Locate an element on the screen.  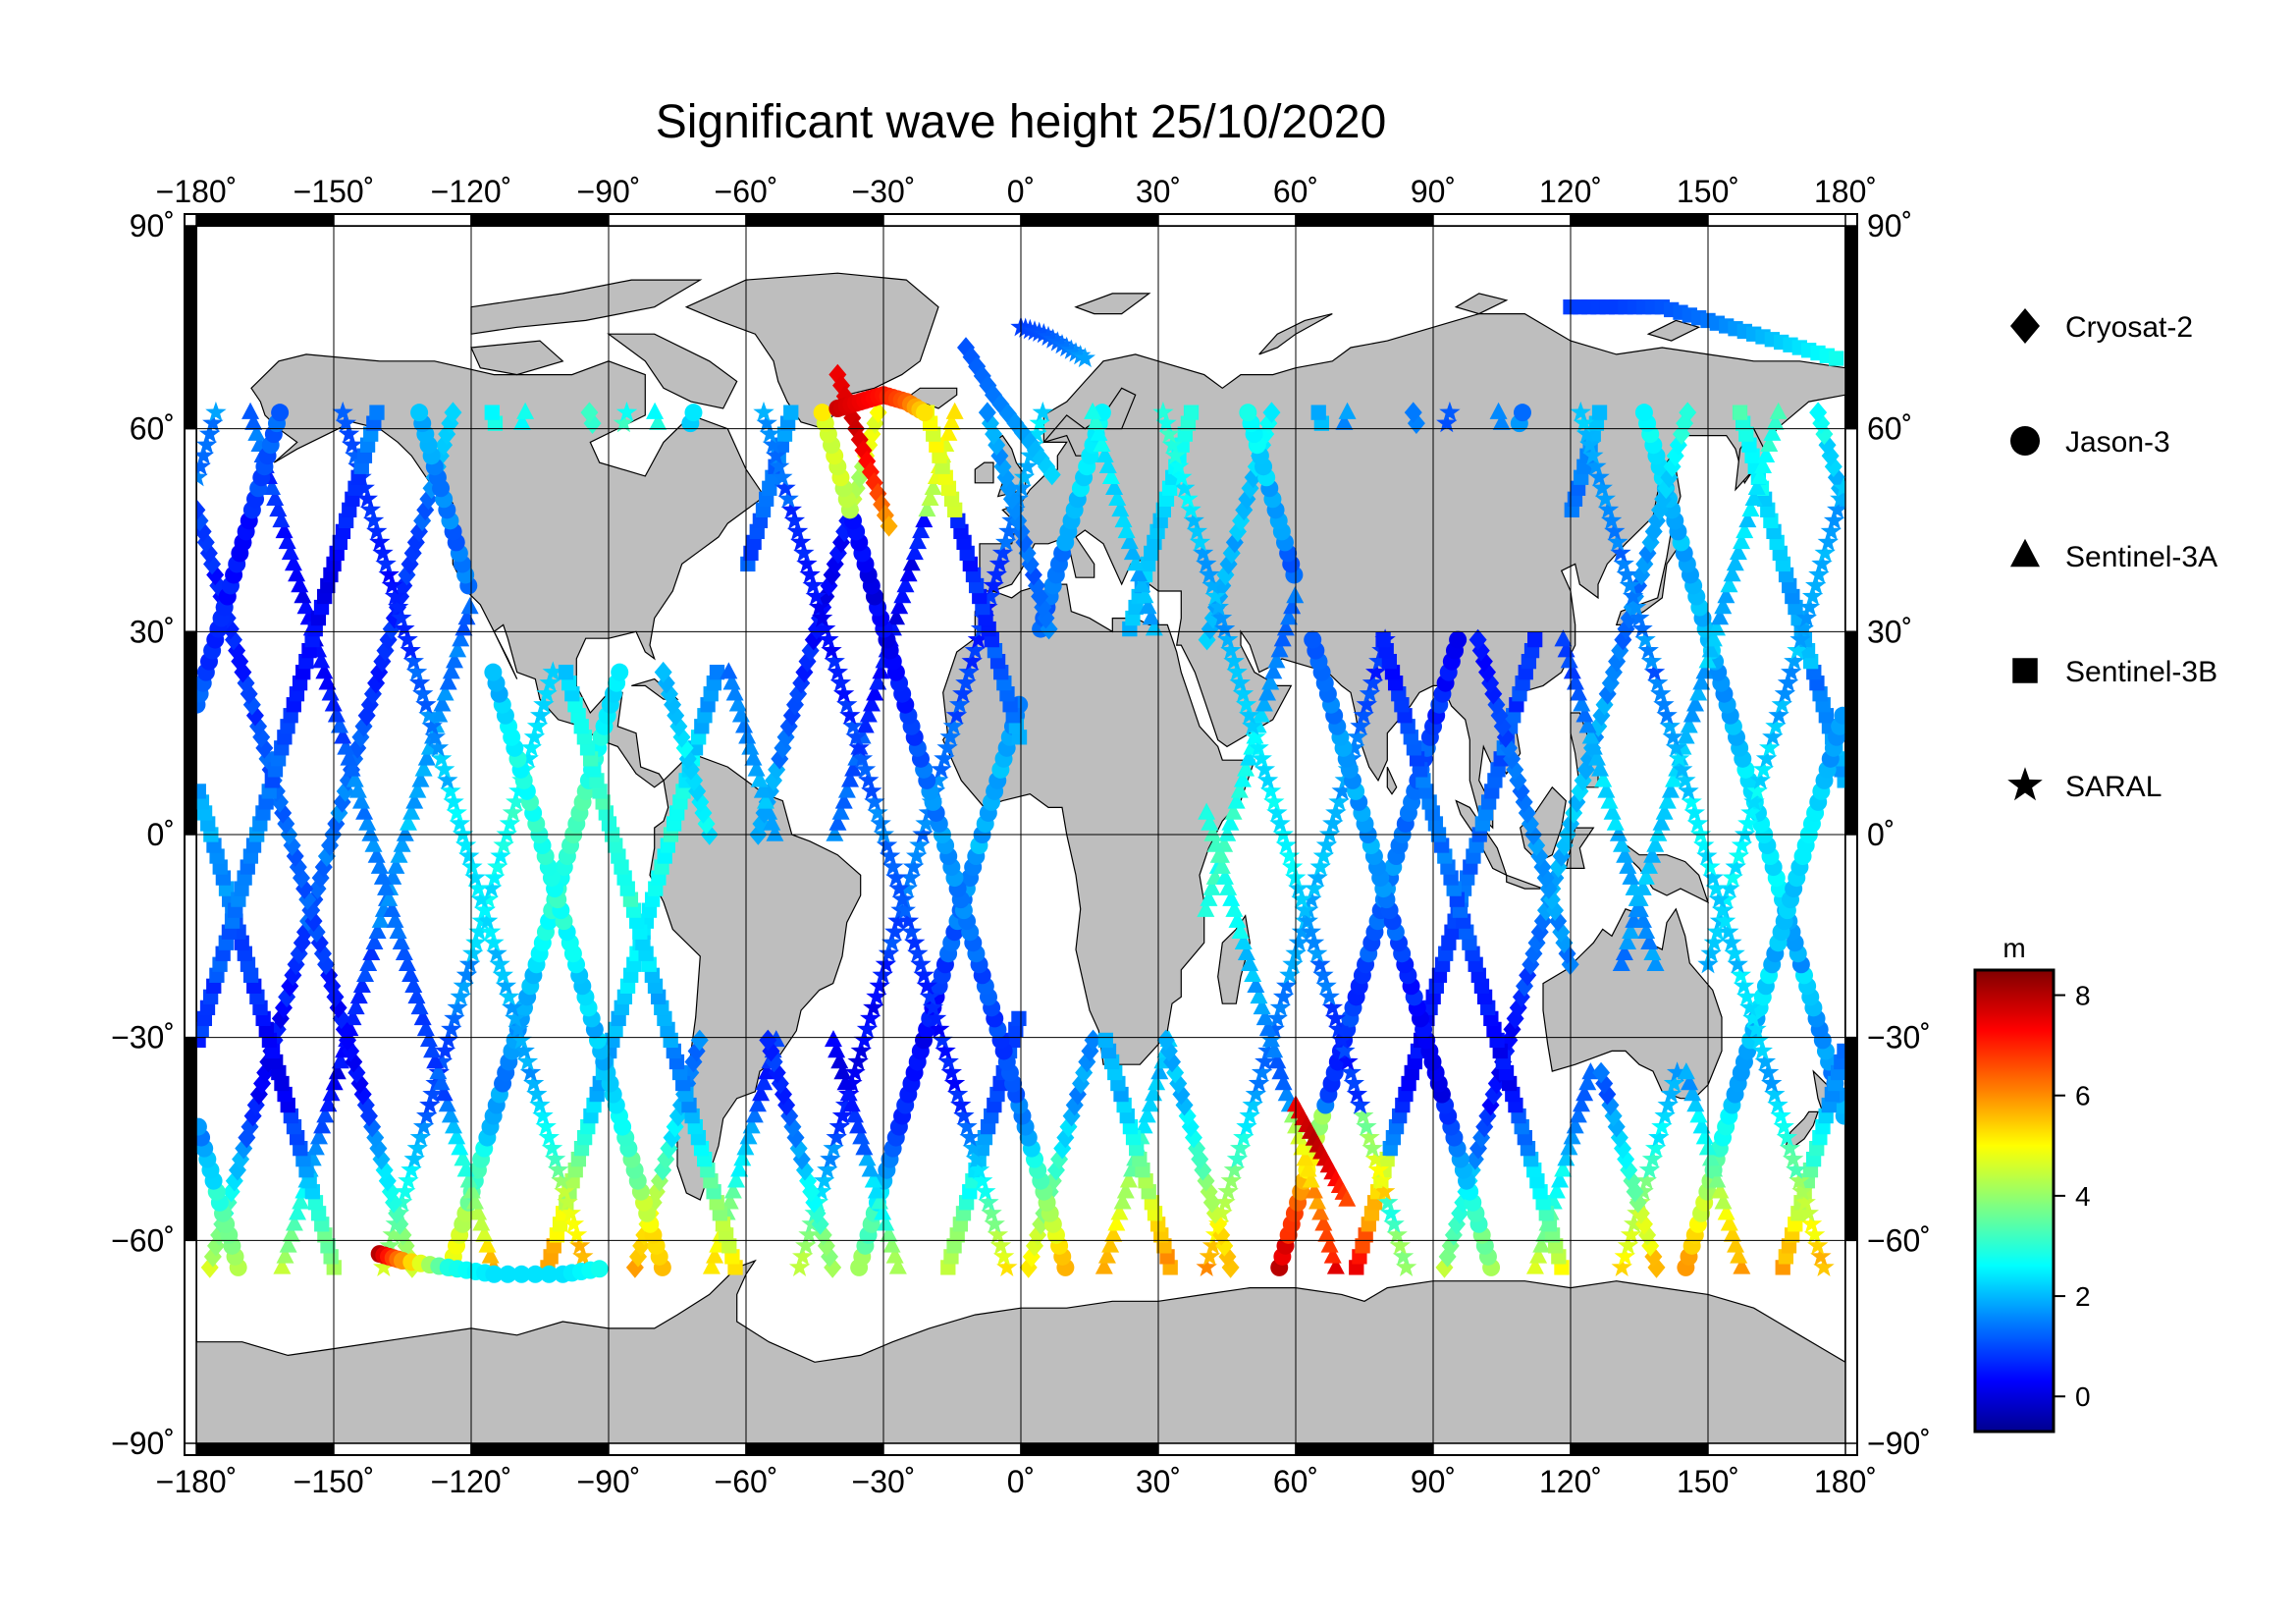
land-java is located at coordinates (1525, 882).